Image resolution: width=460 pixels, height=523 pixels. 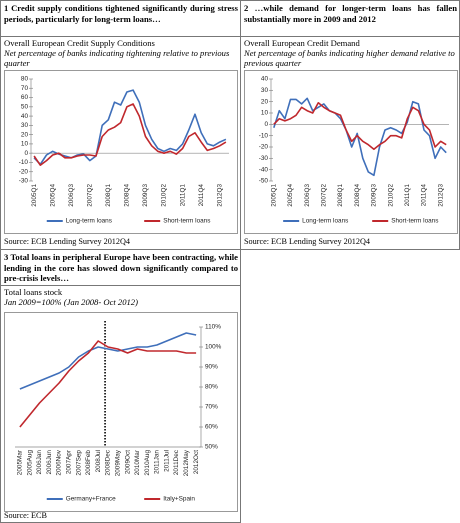 What do you see at coordinates (302, 43) in the screenshot?
I see `chart-title: Overall European Credit Demand` at bounding box center [302, 43].